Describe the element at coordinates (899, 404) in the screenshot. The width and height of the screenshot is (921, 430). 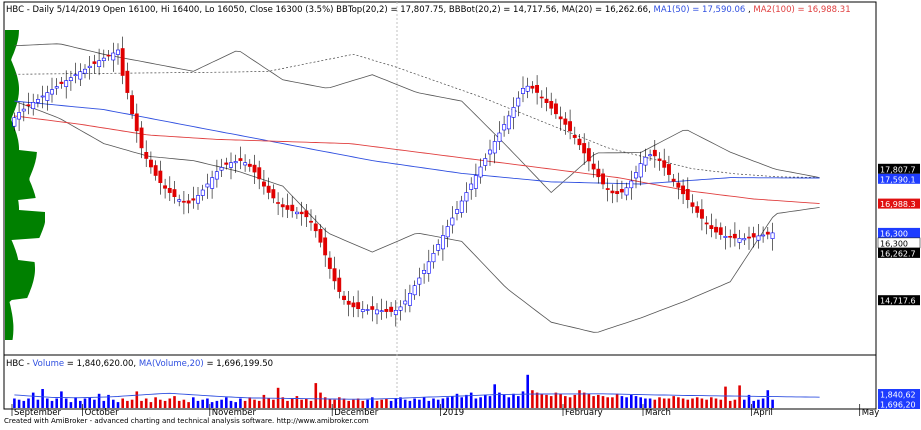
I see `volume-label: 1,696,20` at that location.